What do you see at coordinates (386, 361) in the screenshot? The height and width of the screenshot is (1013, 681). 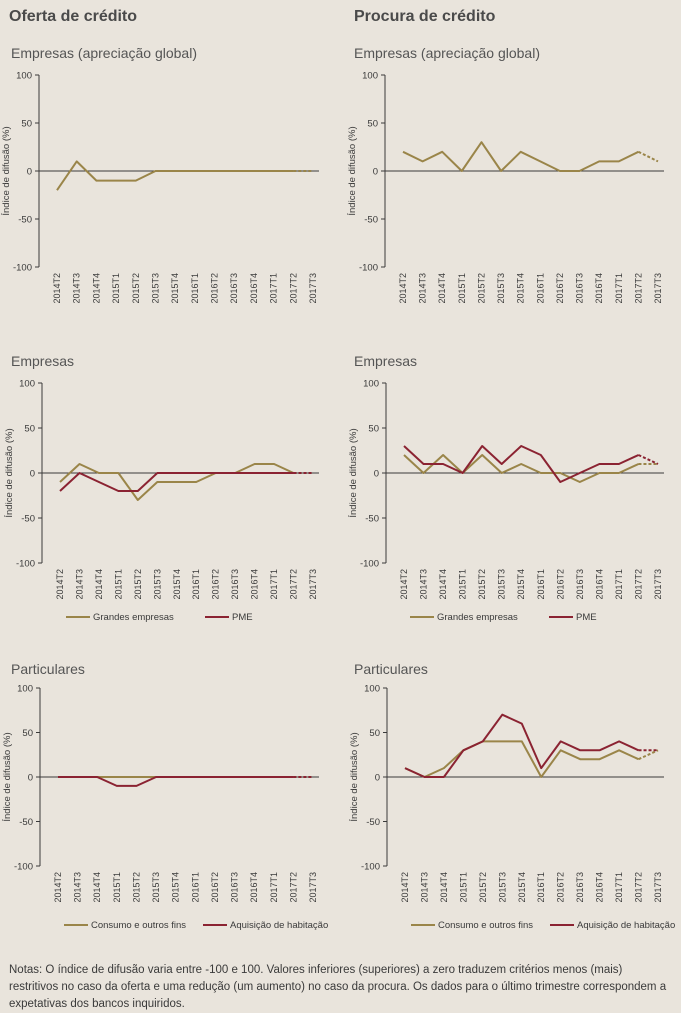 I see `demand-firms-title: Empresas` at bounding box center [386, 361].